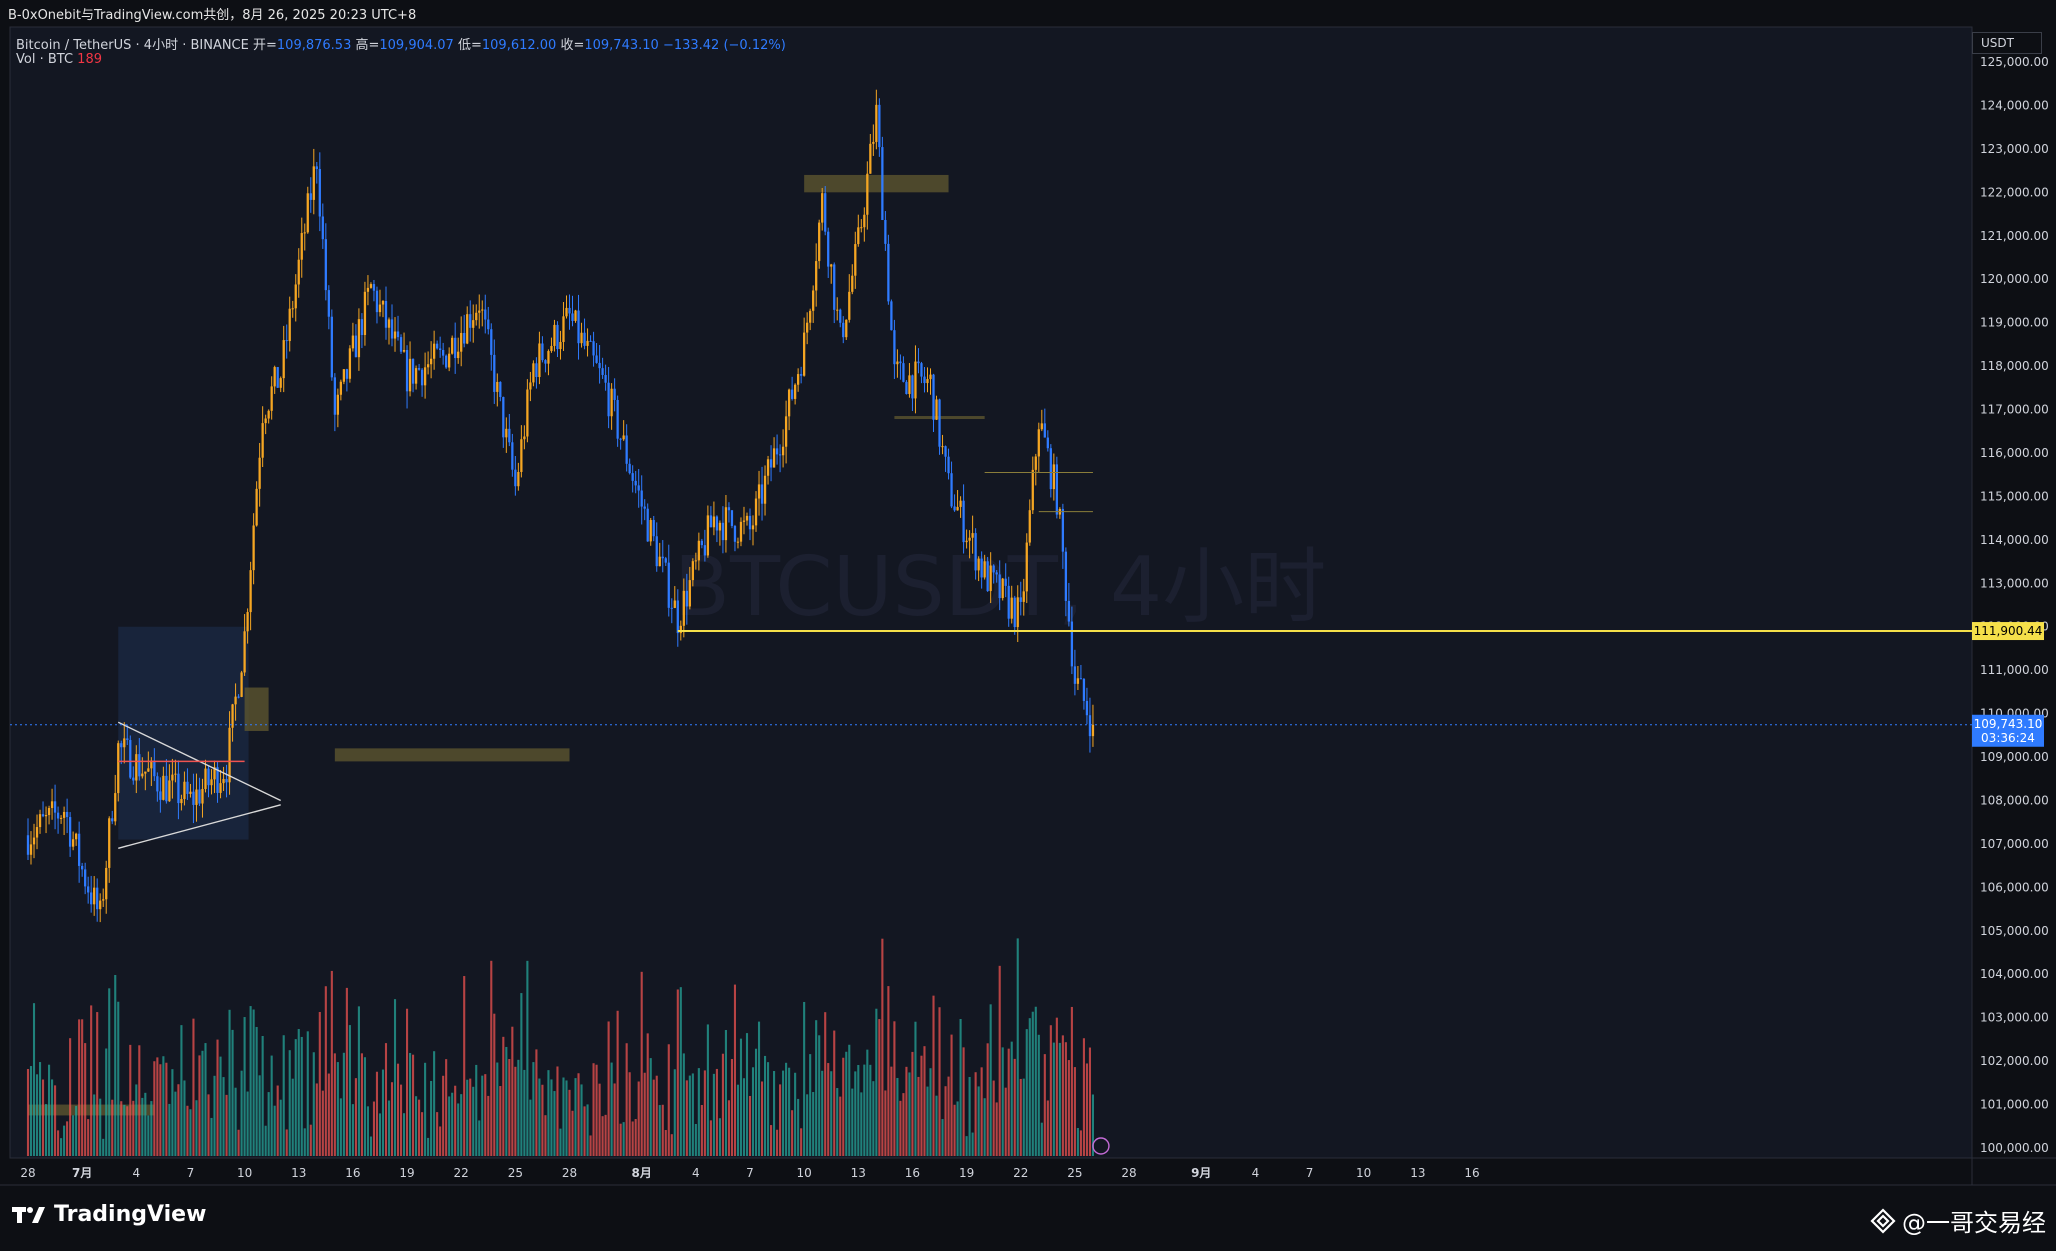 The height and width of the screenshot is (1251, 2056). Describe the element at coordinates (406, 1173) in the screenshot. I see `time-tick-label: 19` at that location.